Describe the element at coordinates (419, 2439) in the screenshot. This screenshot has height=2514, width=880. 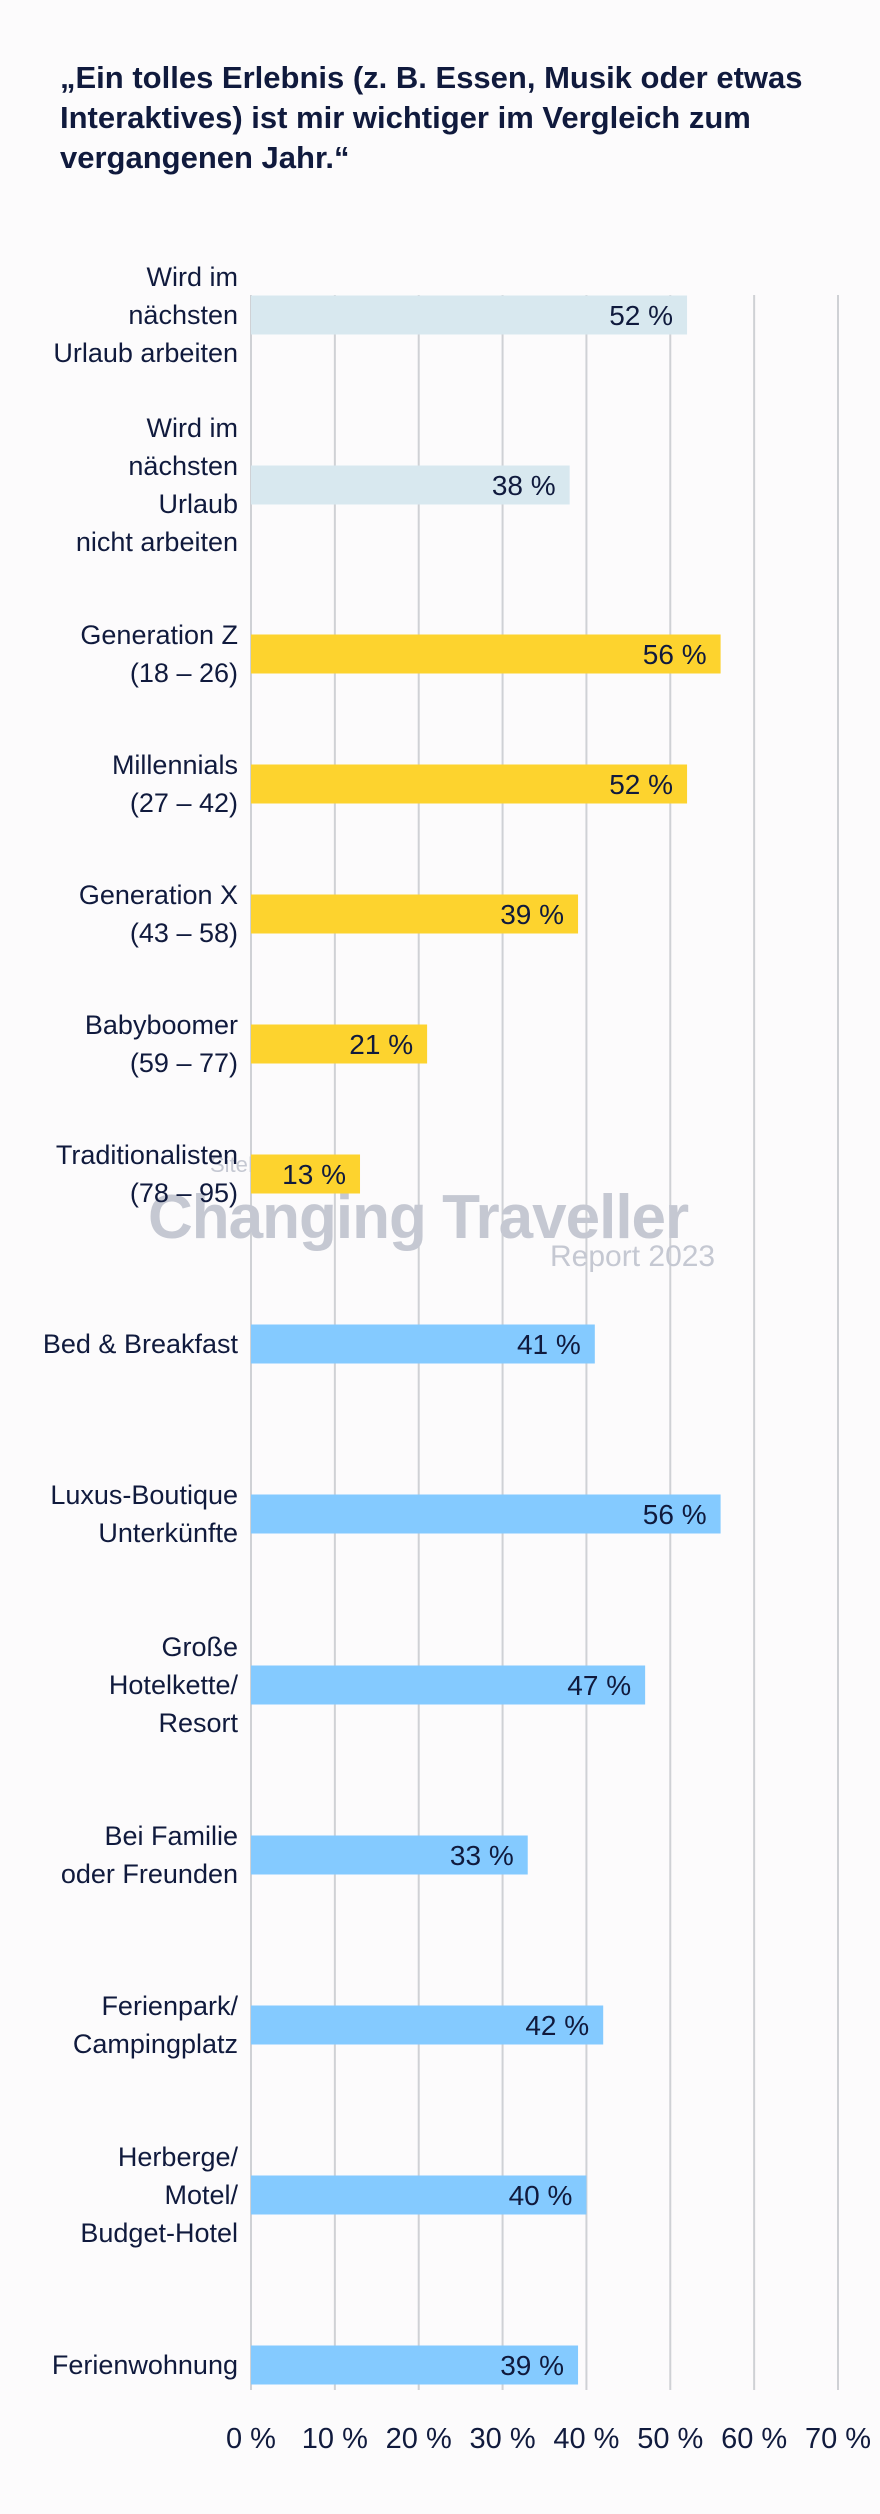
I see `x-tick-label: 20 %` at that location.